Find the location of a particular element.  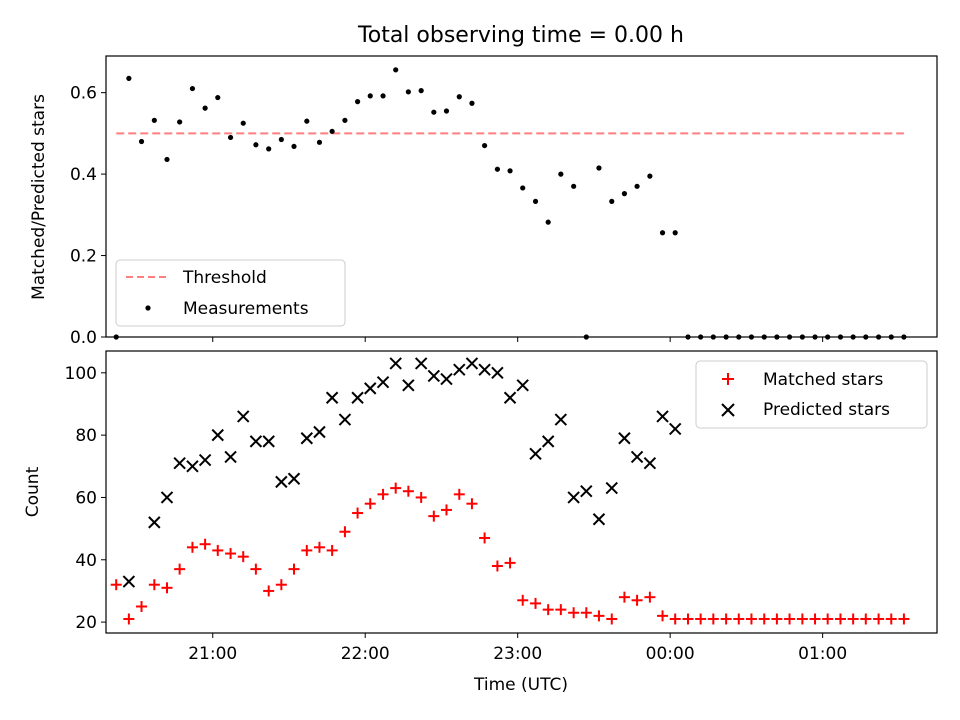

count-y-tick-label: 20 is located at coordinates (86, 623).